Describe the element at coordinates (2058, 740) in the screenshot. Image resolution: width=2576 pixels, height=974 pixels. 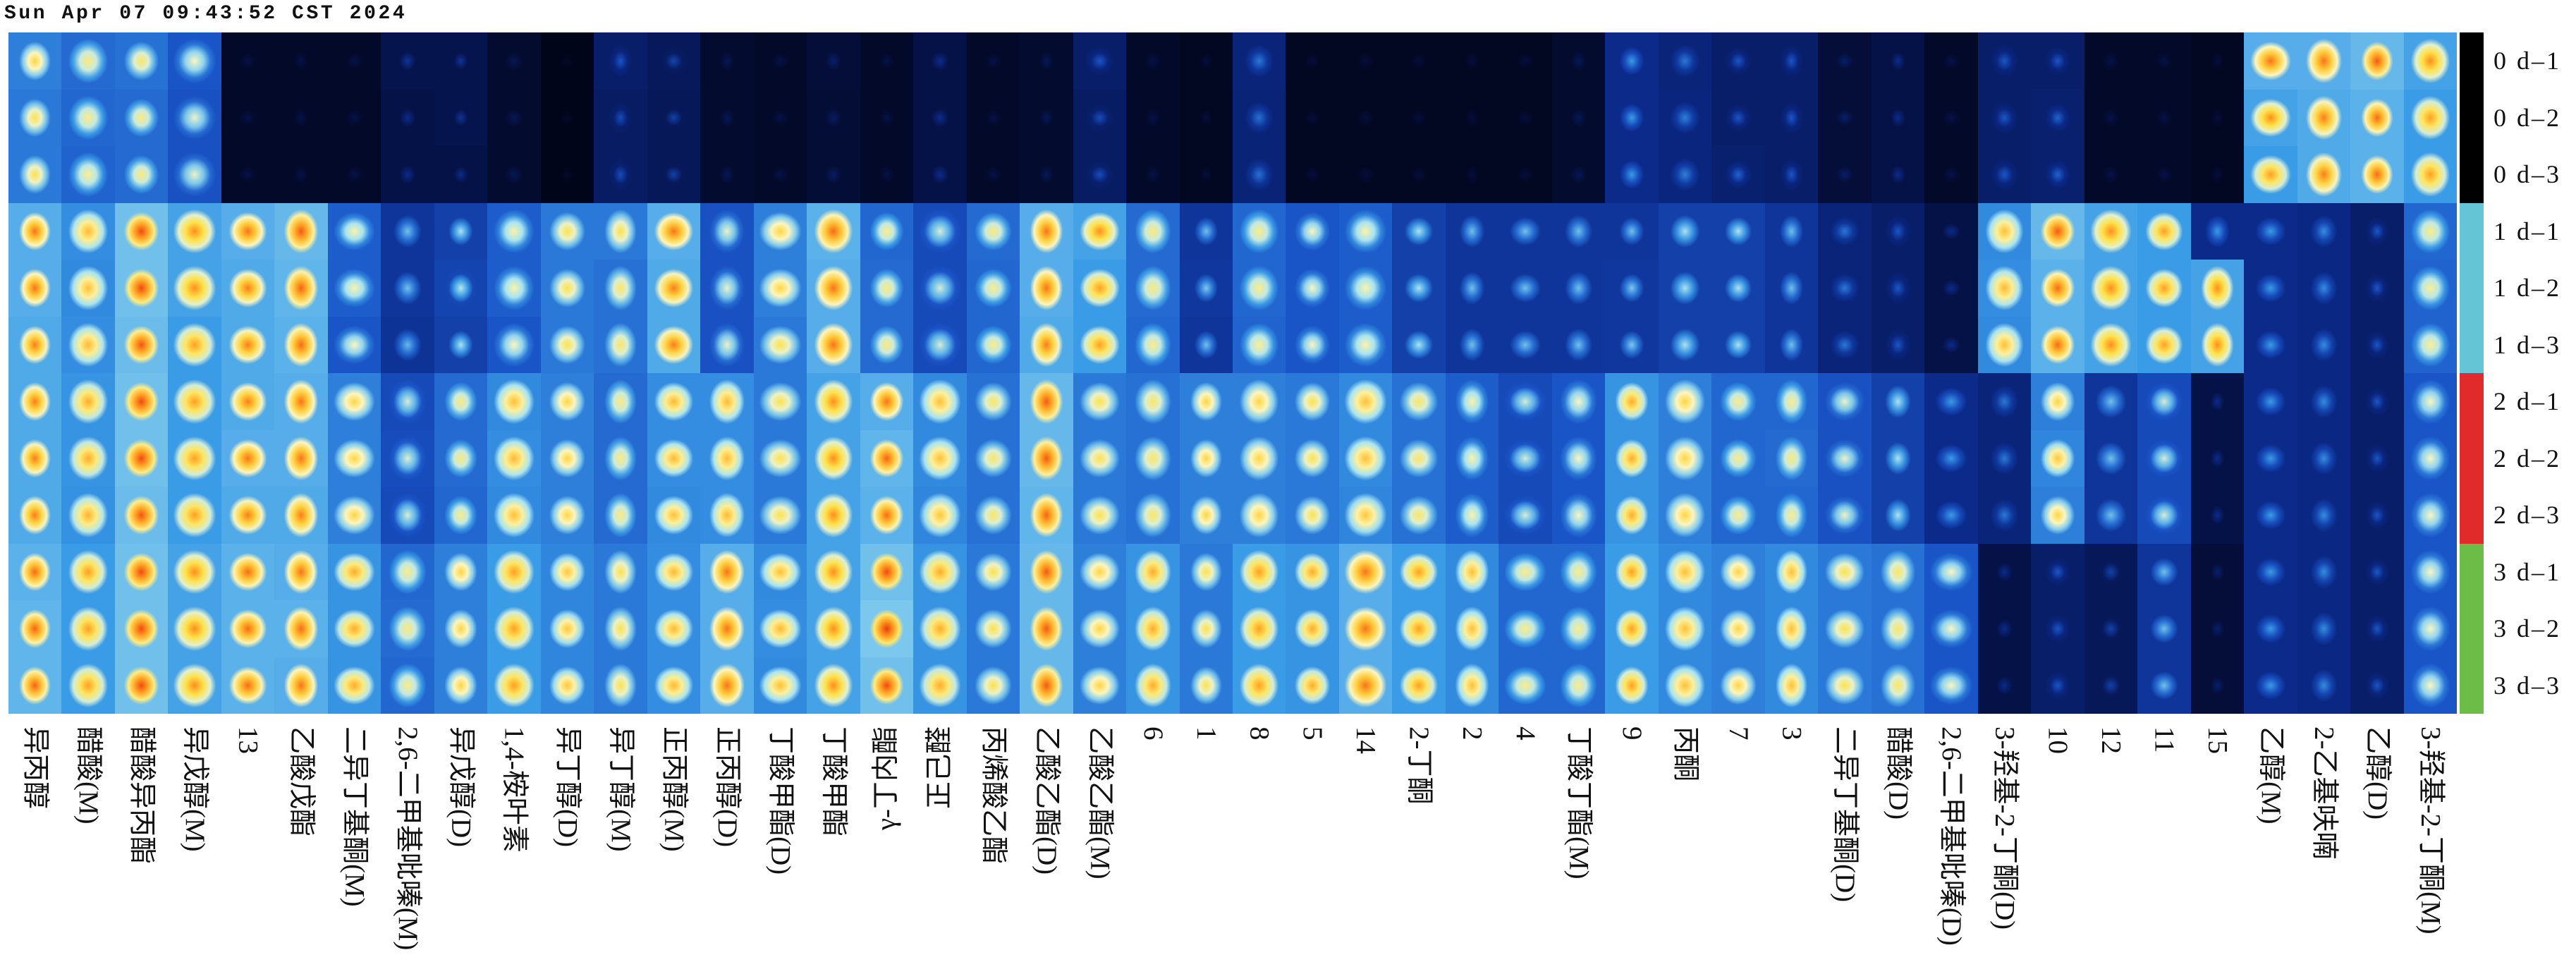
I see `column-label: 10` at that location.